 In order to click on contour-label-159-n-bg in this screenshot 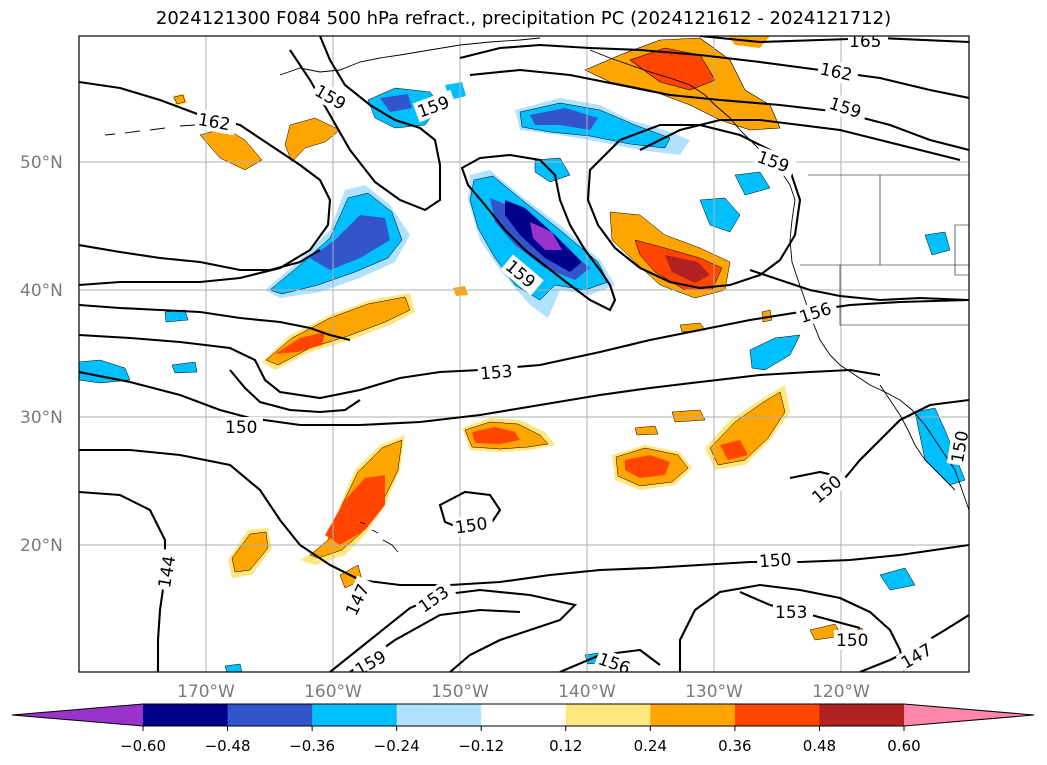, I will do `click(435, 106)`.